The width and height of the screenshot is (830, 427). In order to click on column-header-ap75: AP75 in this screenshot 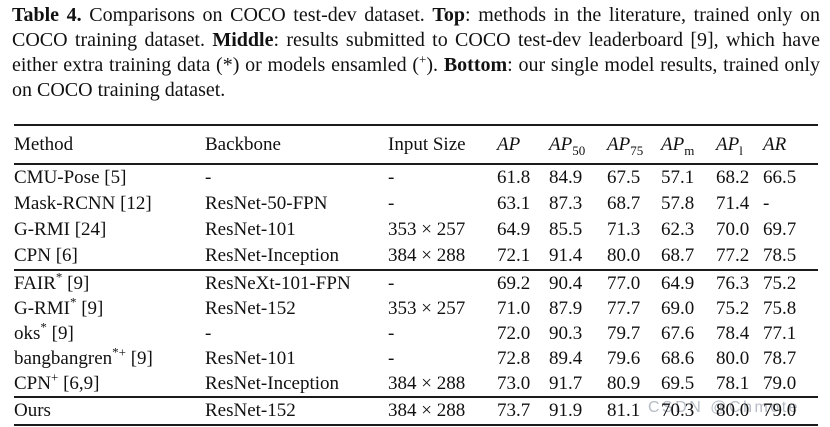, I will do `click(634, 145)`.